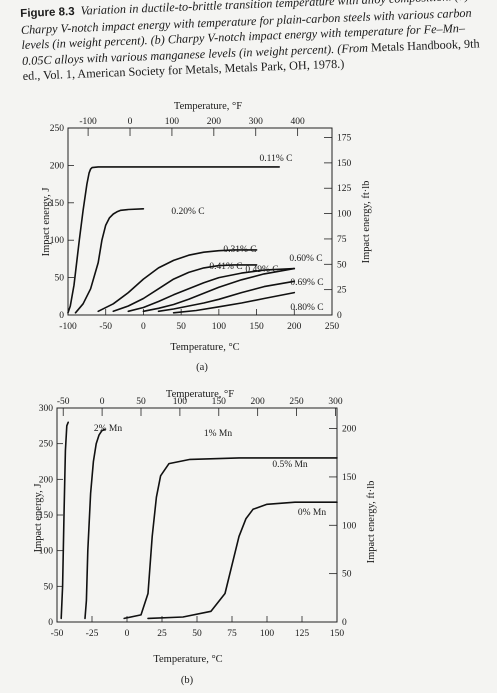 This screenshot has width=497, height=693. I want to click on panel-a-y2-tick-label: 75, so click(342, 240).